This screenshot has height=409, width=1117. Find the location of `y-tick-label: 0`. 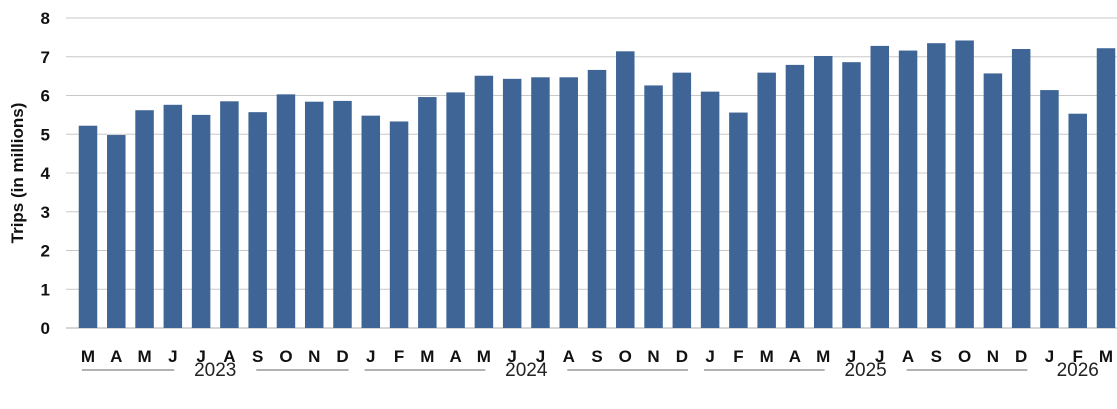

y-tick-label: 0 is located at coordinates (45, 328).